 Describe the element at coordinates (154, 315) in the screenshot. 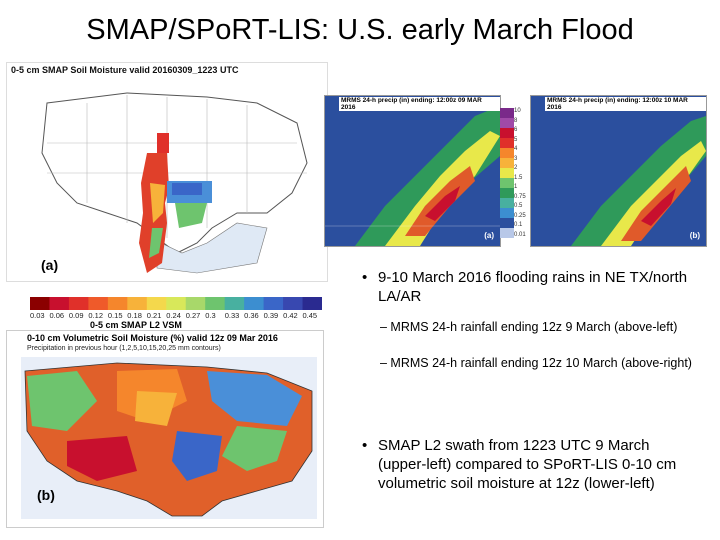

I see `colorbar-tick-label: 0.21` at that location.